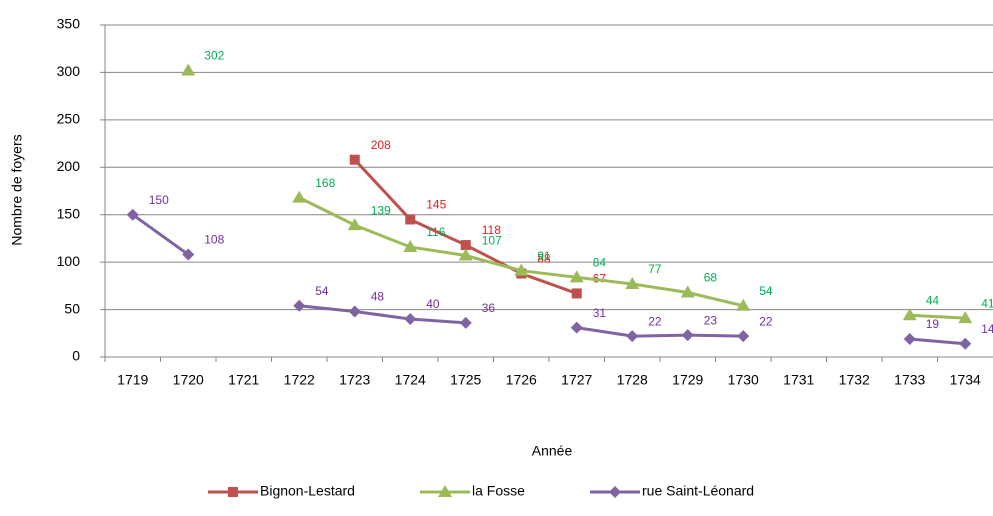  Describe the element at coordinates (17, 189) in the screenshot. I see `y-axis-title: Nombre de foyers` at that location.